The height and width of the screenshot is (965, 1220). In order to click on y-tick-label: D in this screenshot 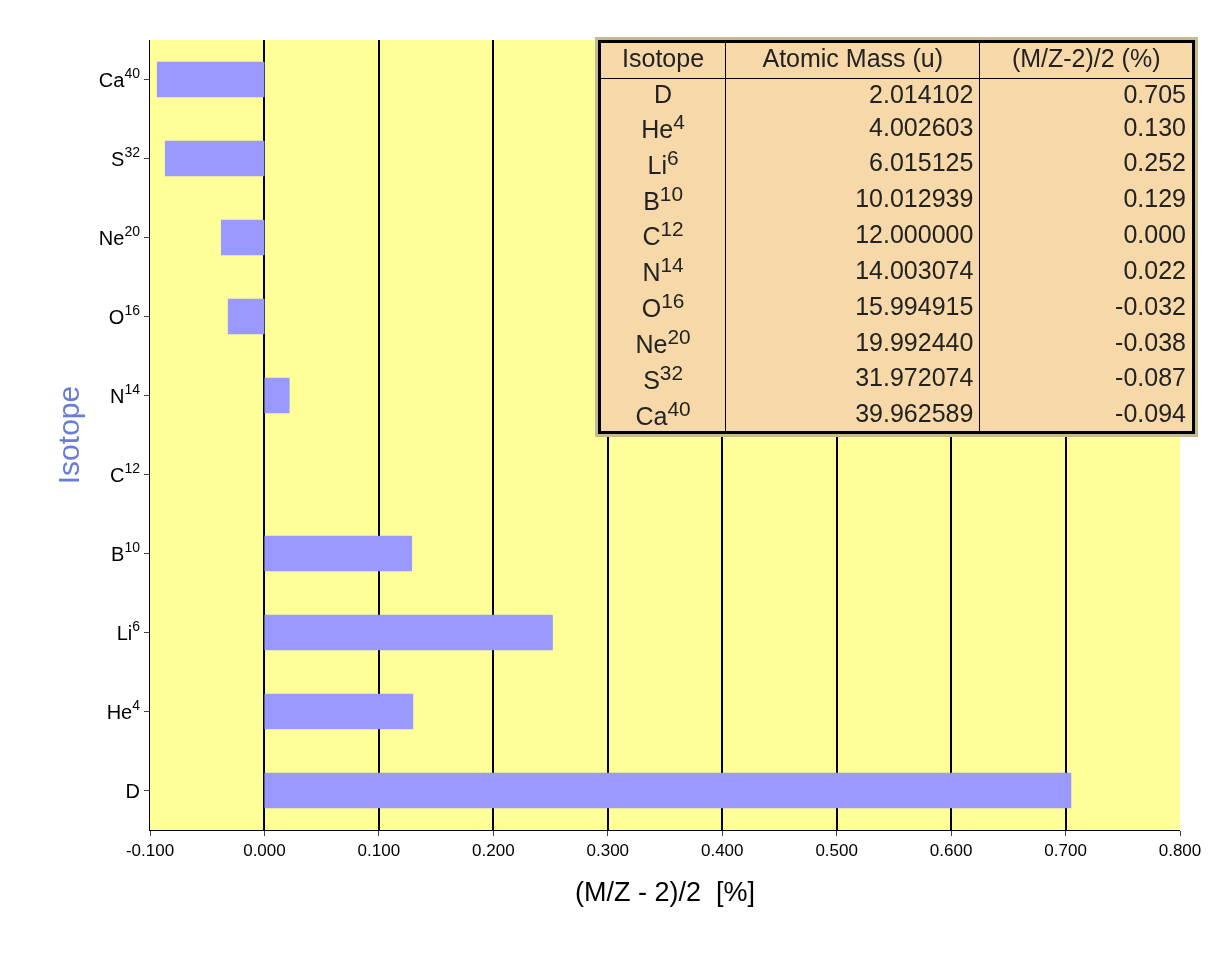, I will do `click(132, 790)`.